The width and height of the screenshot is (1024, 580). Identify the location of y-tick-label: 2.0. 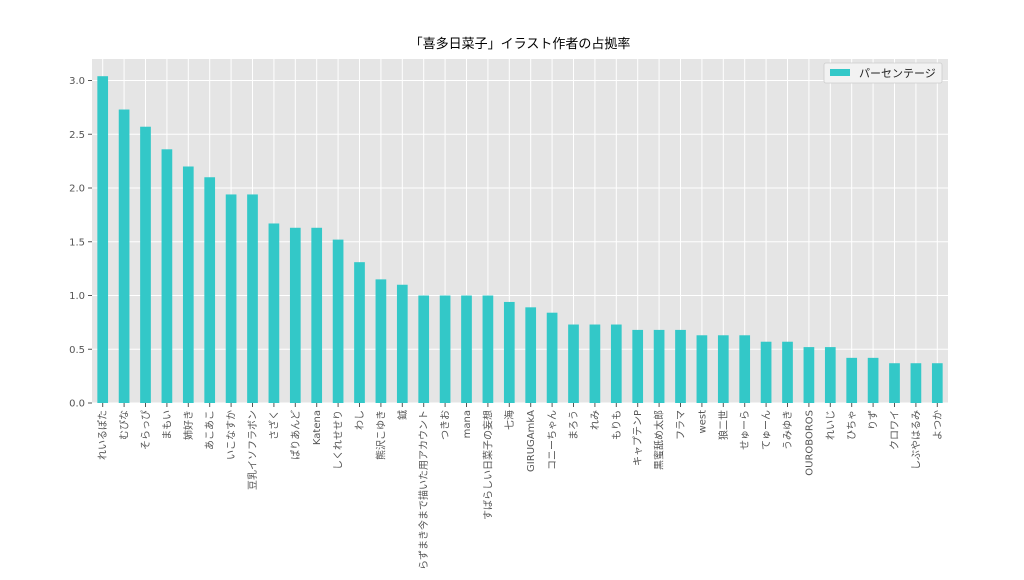
(77, 189).